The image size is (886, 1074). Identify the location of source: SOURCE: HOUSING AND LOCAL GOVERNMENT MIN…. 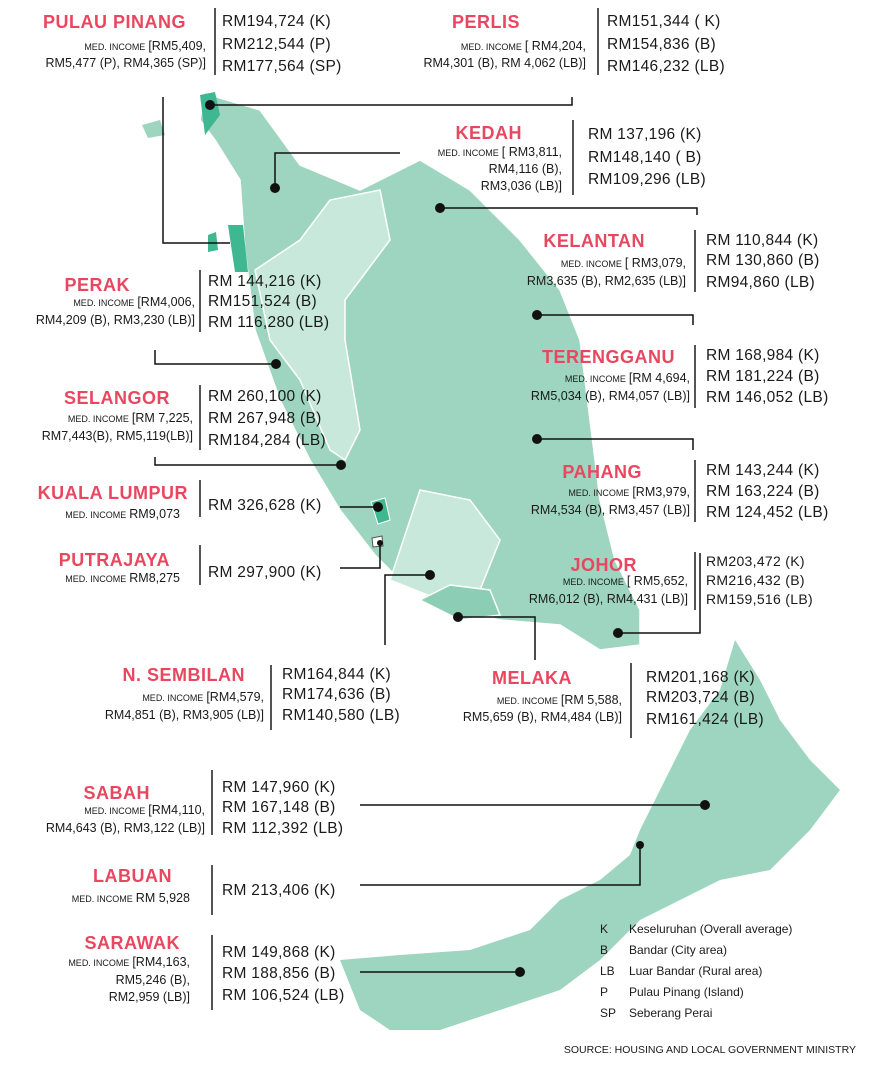
(709, 1050).